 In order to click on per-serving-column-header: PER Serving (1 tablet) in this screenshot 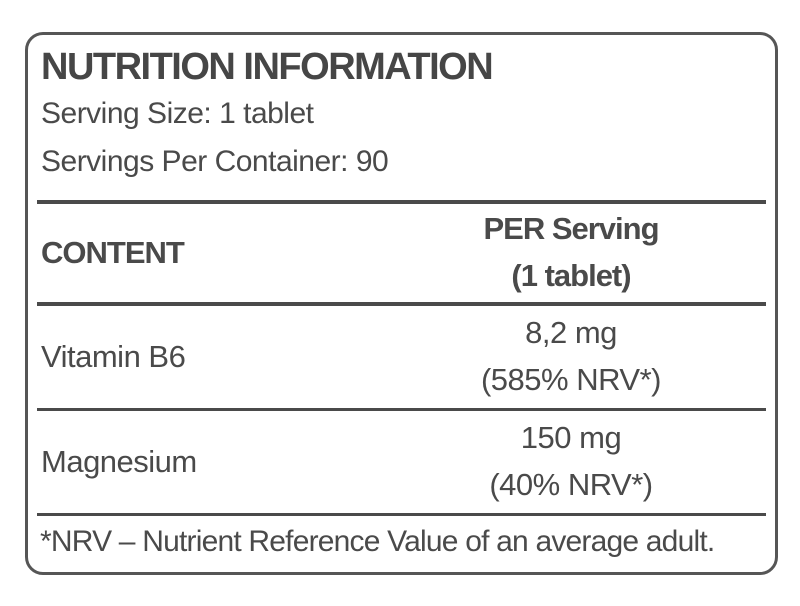, I will do `click(571, 252)`.